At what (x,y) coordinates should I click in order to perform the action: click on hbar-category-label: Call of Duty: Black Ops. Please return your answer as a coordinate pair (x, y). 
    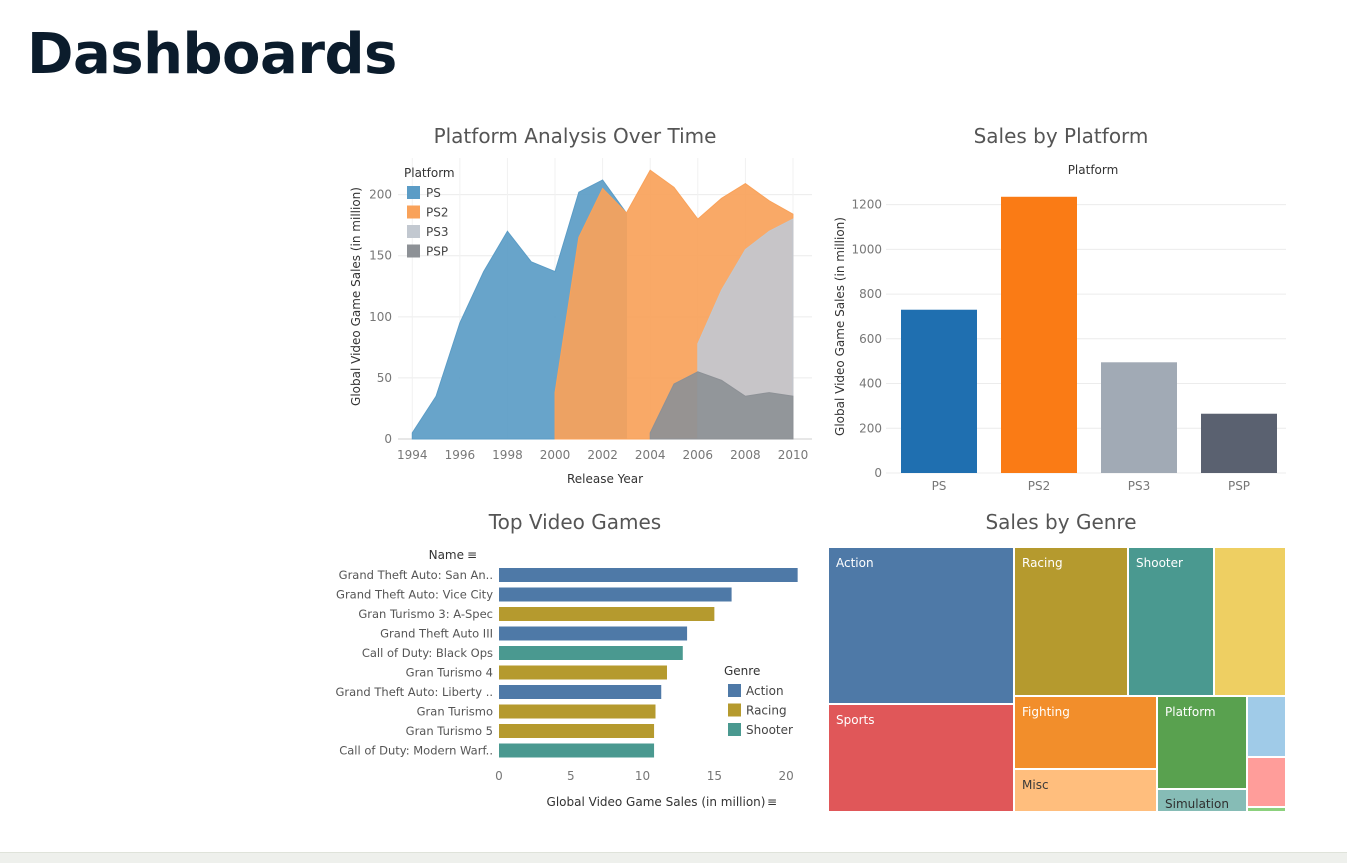
    Looking at the image, I should click on (427, 653).